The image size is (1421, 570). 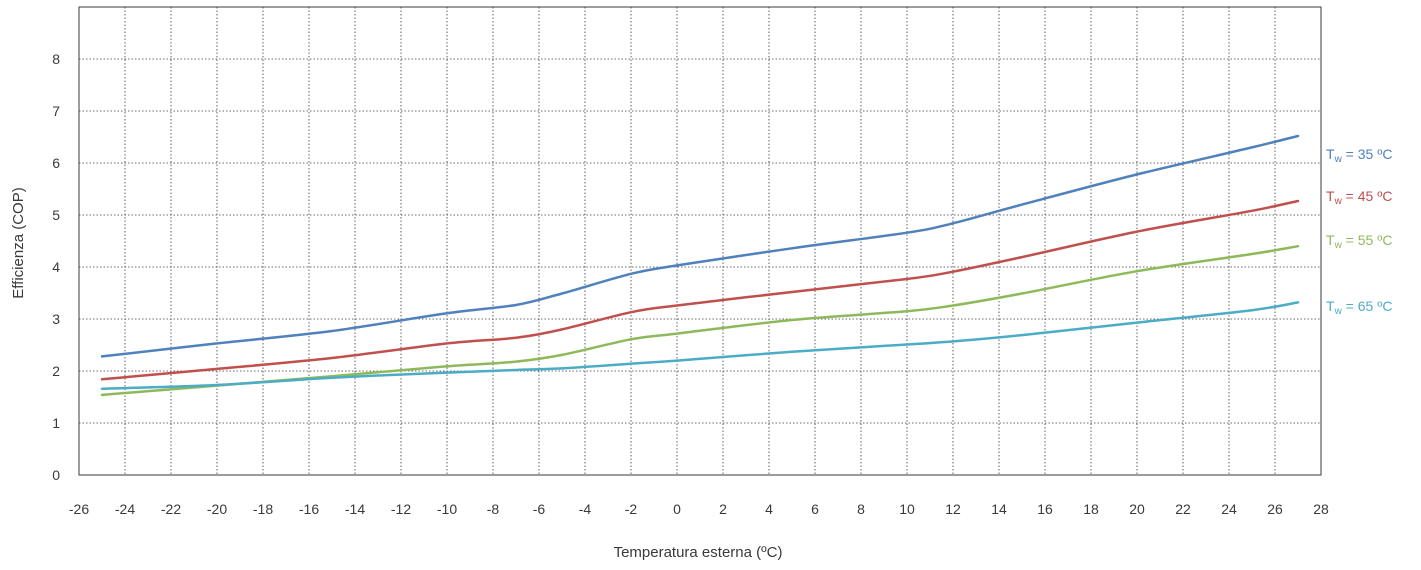 What do you see at coordinates (723, 509) in the screenshot?
I see `x-tick-label: 2` at bounding box center [723, 509].